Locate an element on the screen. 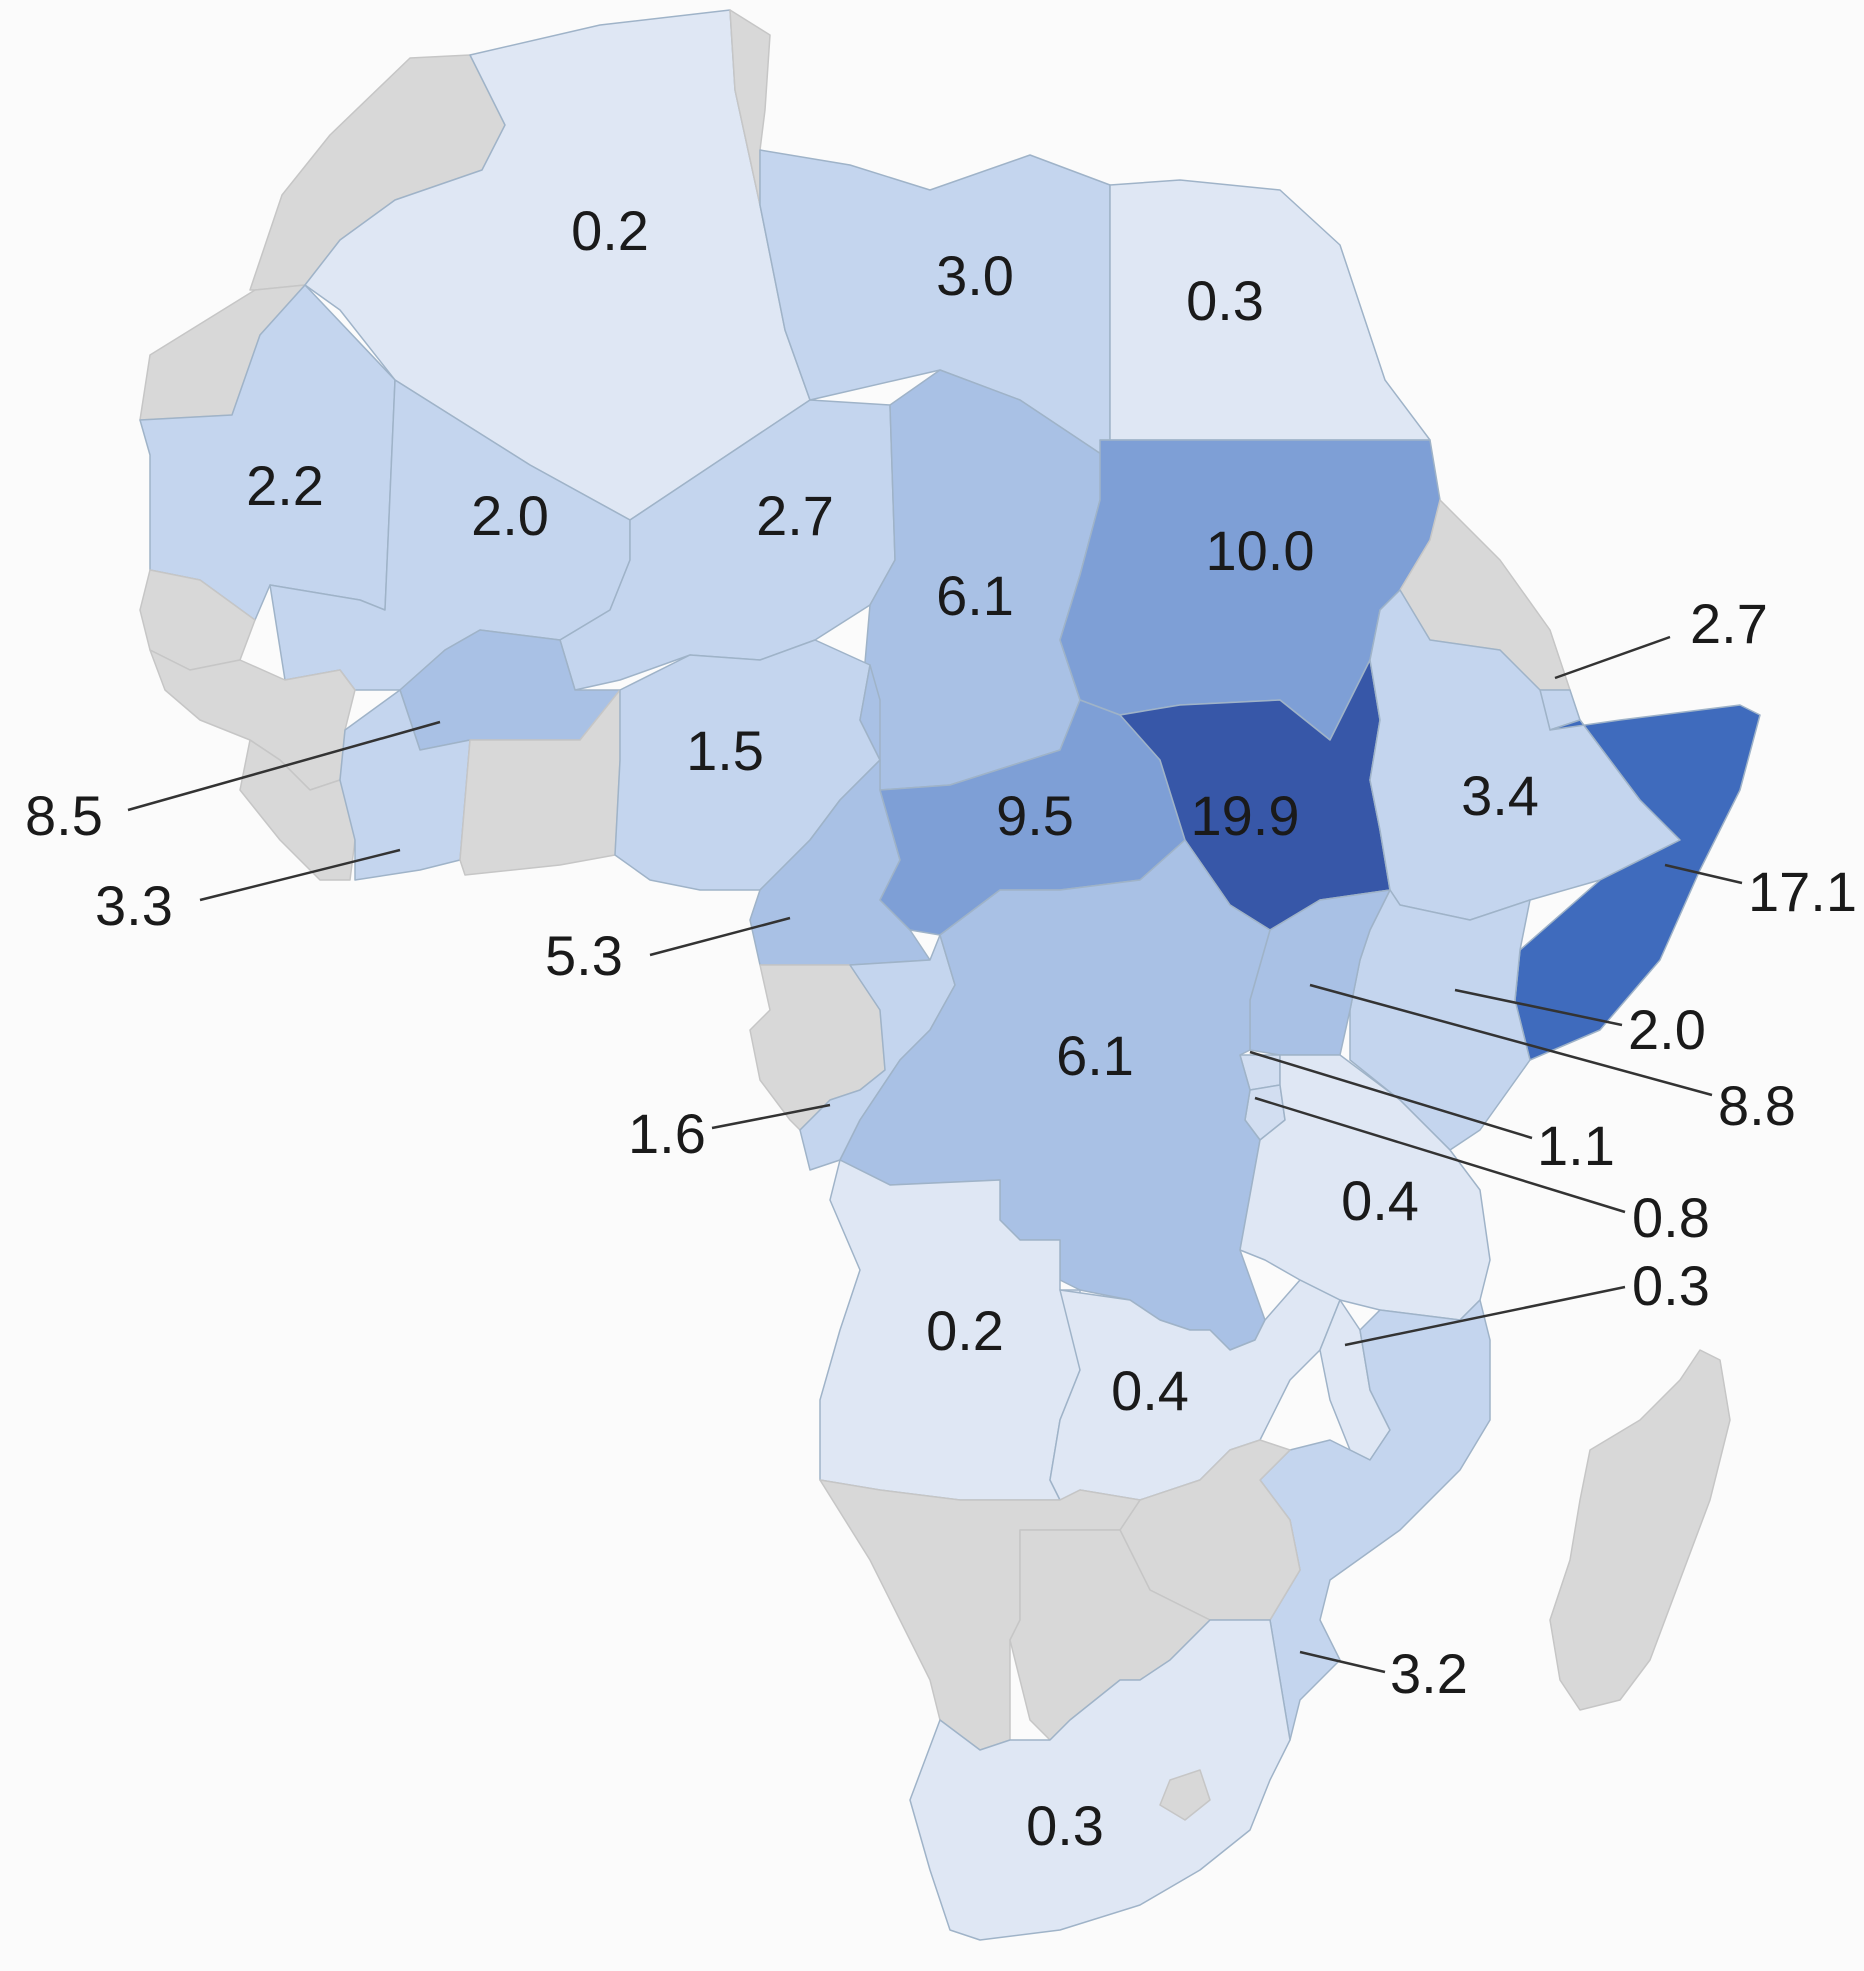  value-label-niger: 2.7 is located at coordinates (795, 515).